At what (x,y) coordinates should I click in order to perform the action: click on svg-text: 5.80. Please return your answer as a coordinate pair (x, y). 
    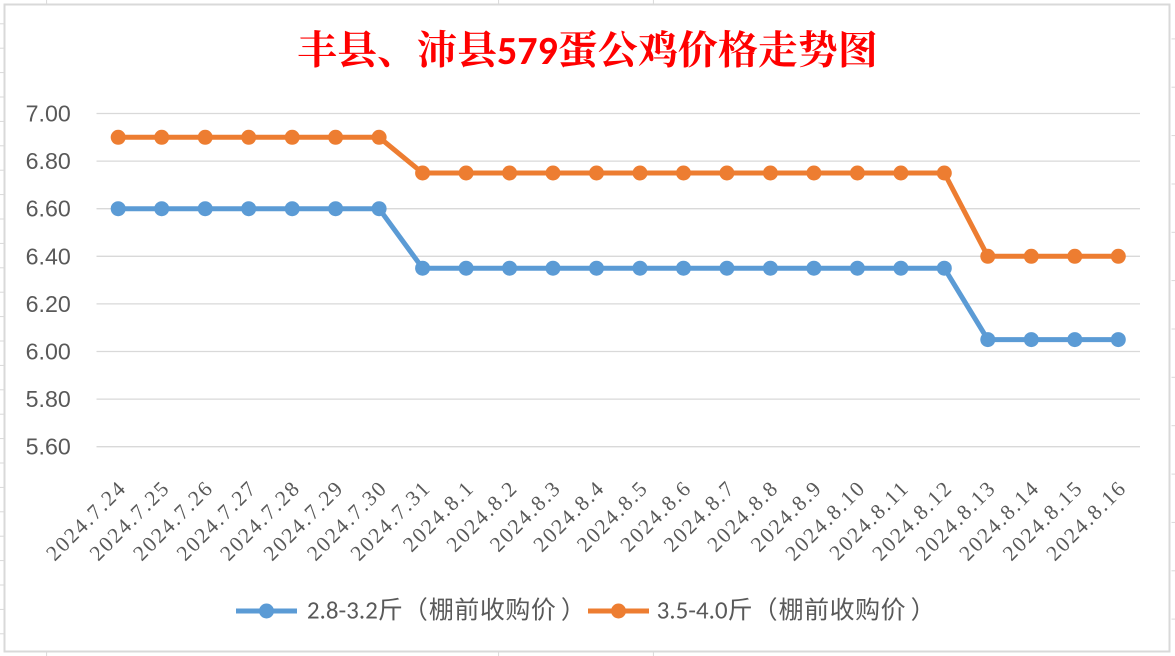
    Looking at the image, I should click on (48, 399).